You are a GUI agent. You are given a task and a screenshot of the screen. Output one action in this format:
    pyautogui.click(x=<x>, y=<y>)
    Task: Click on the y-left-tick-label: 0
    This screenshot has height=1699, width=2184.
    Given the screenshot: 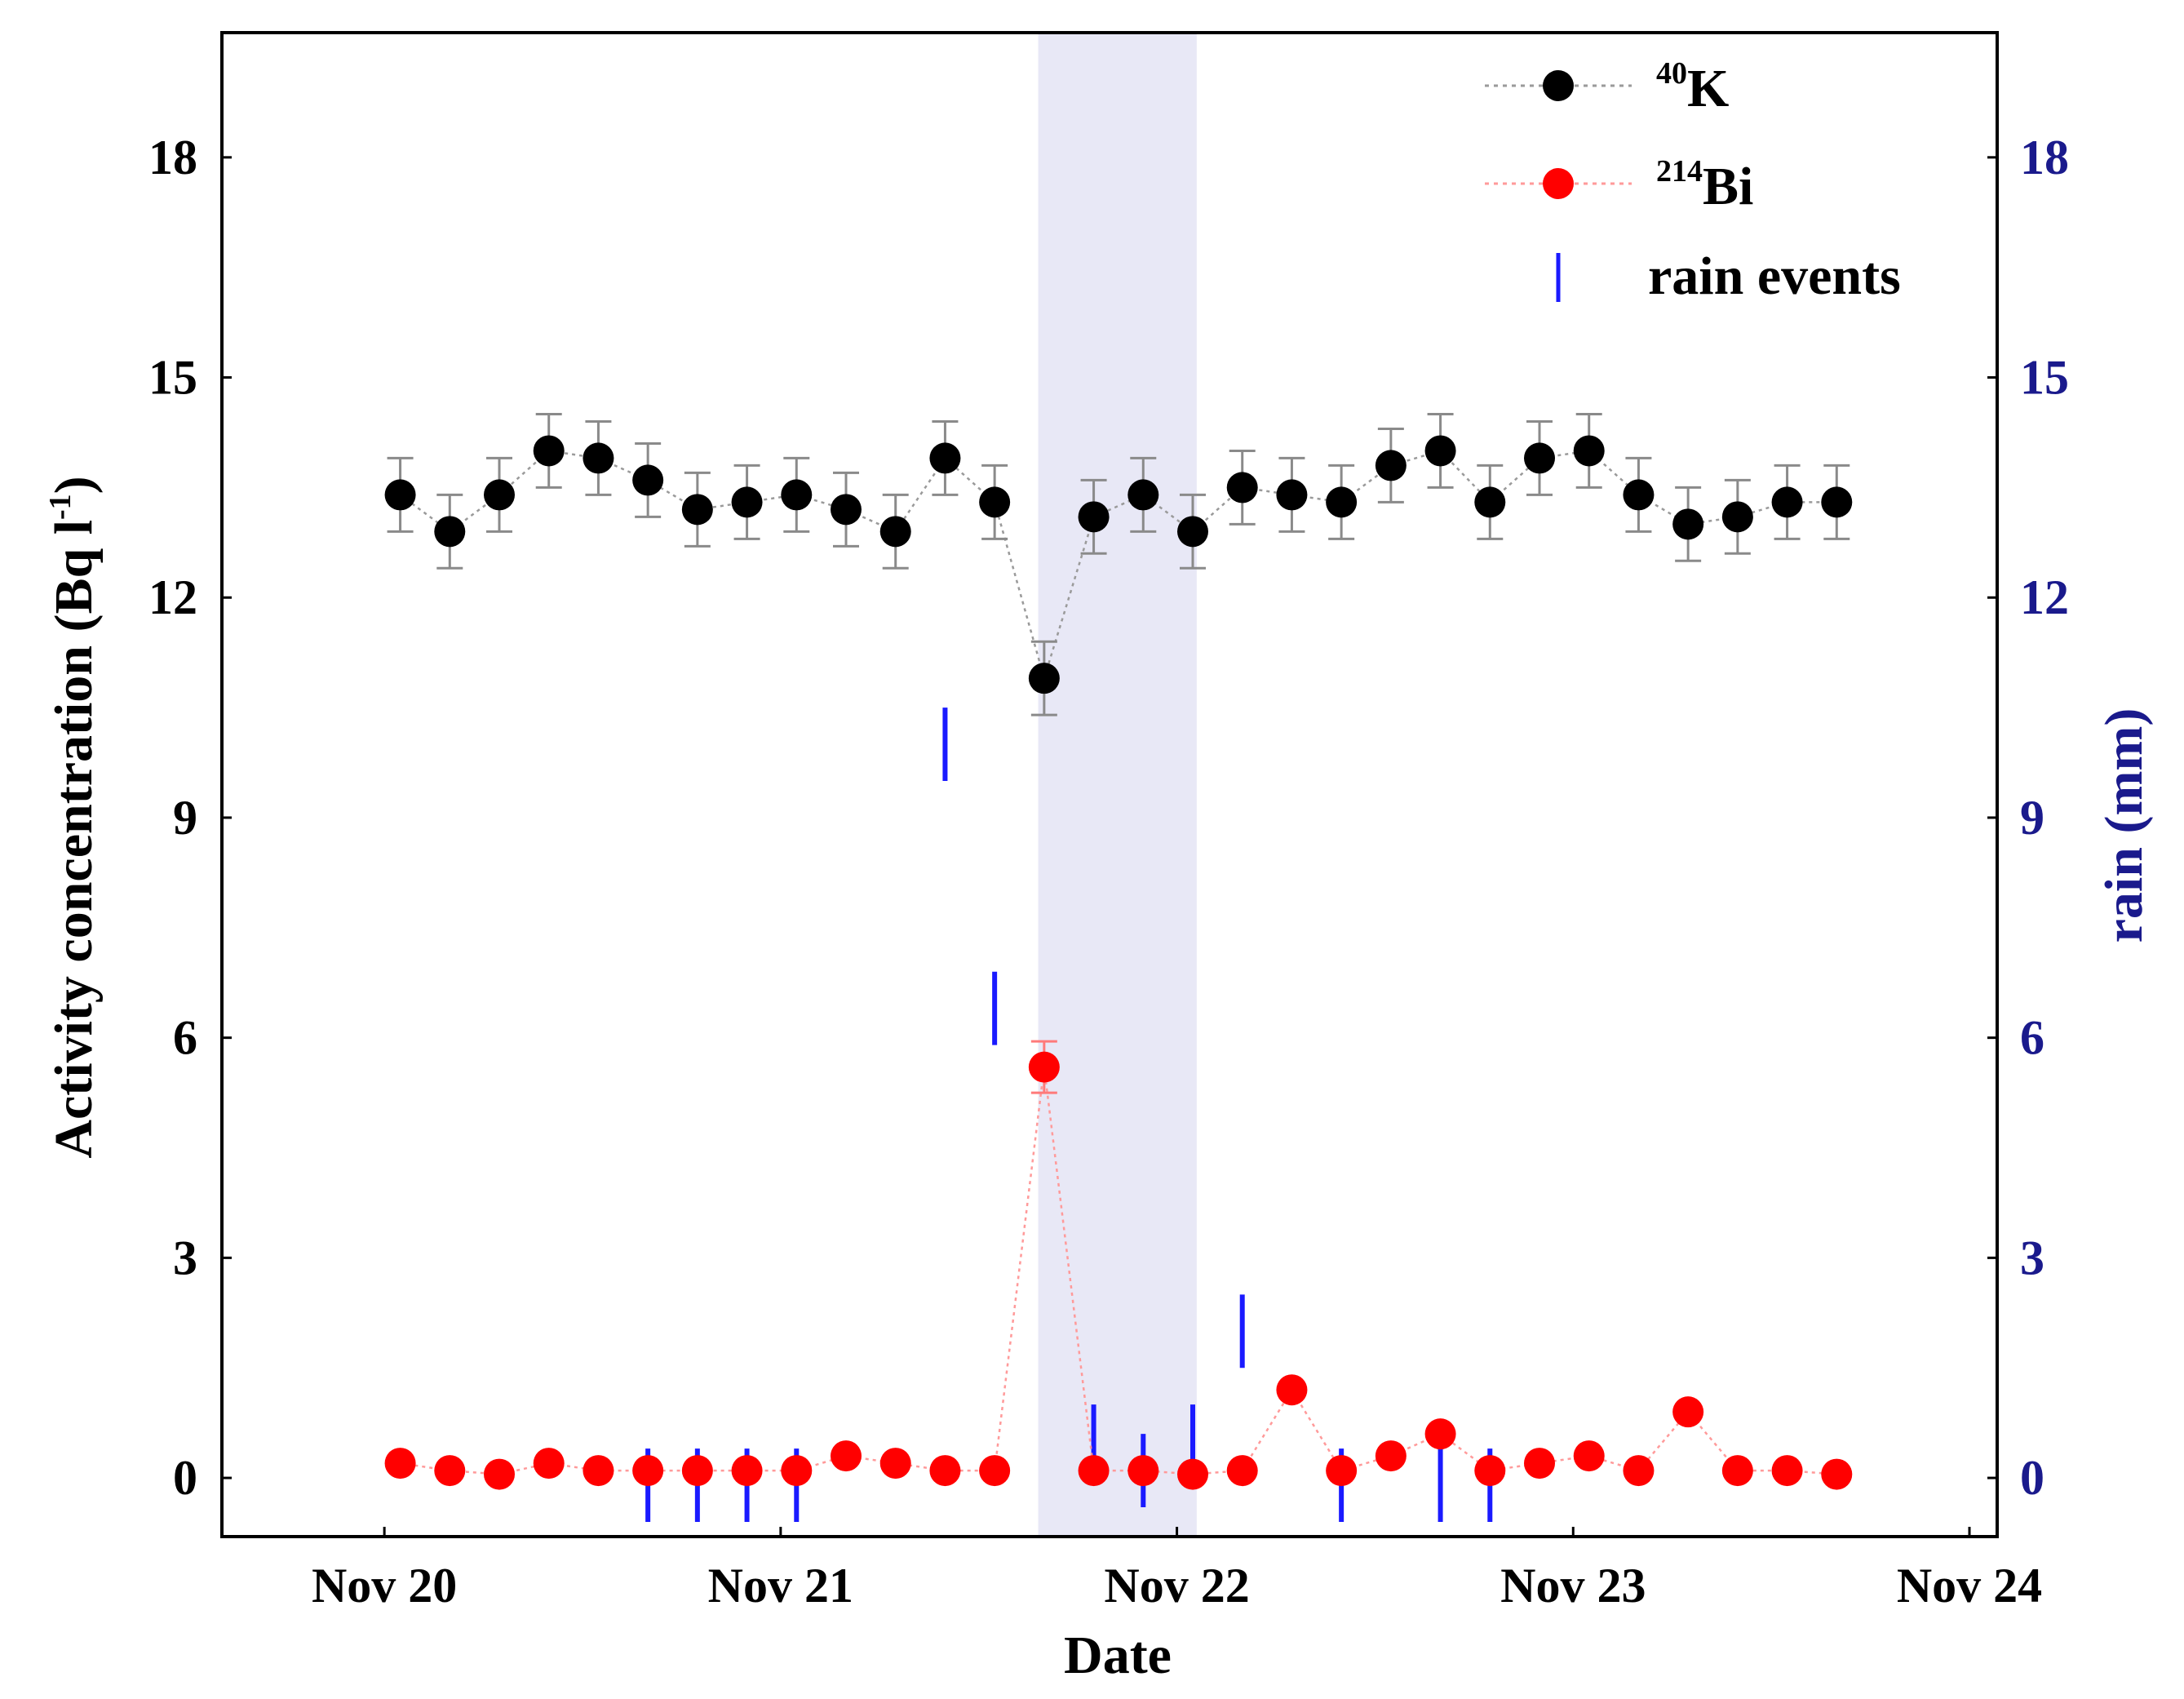 What is the action you would take?
    pyautogui.click(x=185, y=1478)
    